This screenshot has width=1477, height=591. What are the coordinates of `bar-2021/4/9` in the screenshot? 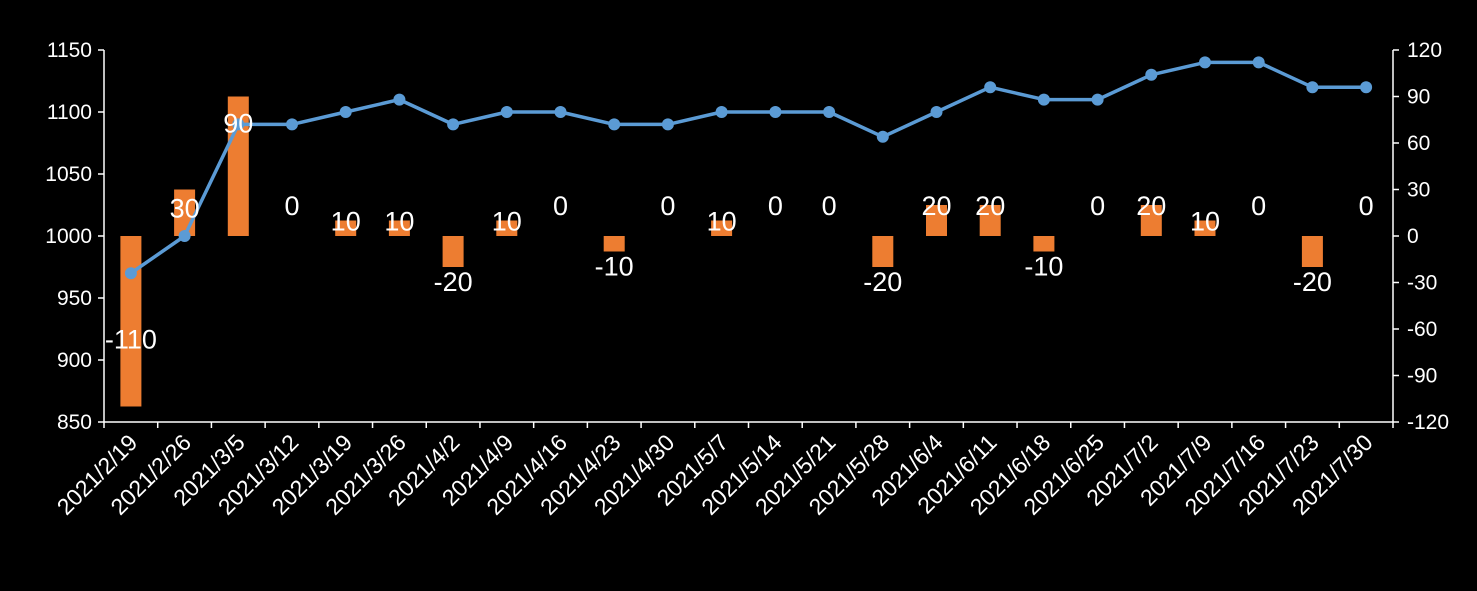 It's located at (507, 228).